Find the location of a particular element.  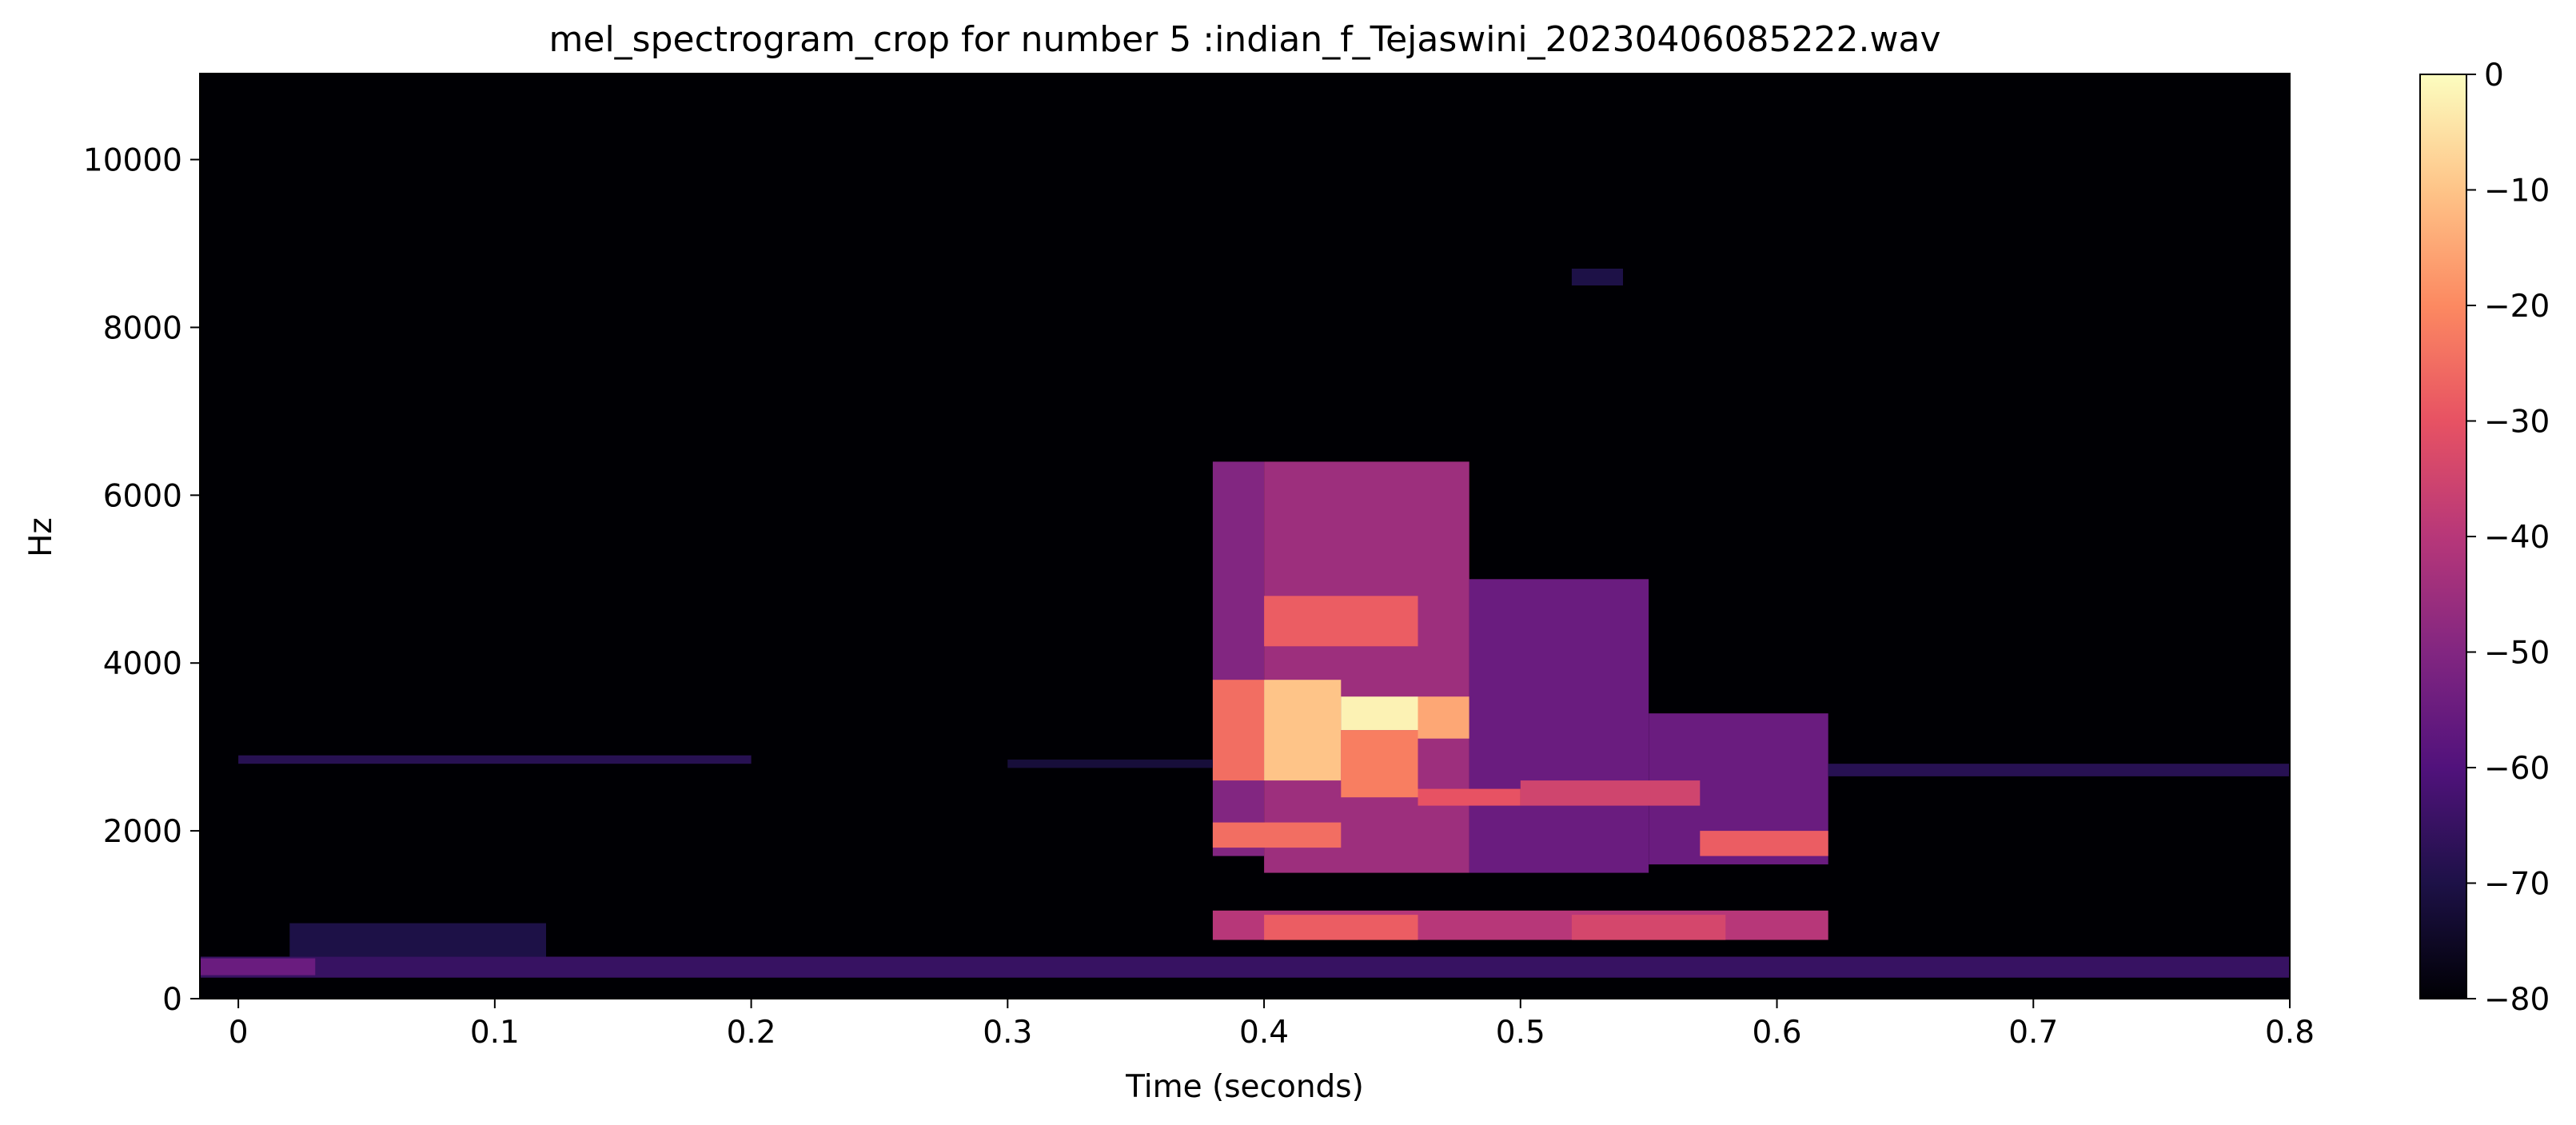

colorbar-ticks: 0 −10 −20 −30 −40 −50 −60 −70 −80 is located at coordinates (2508, 538).